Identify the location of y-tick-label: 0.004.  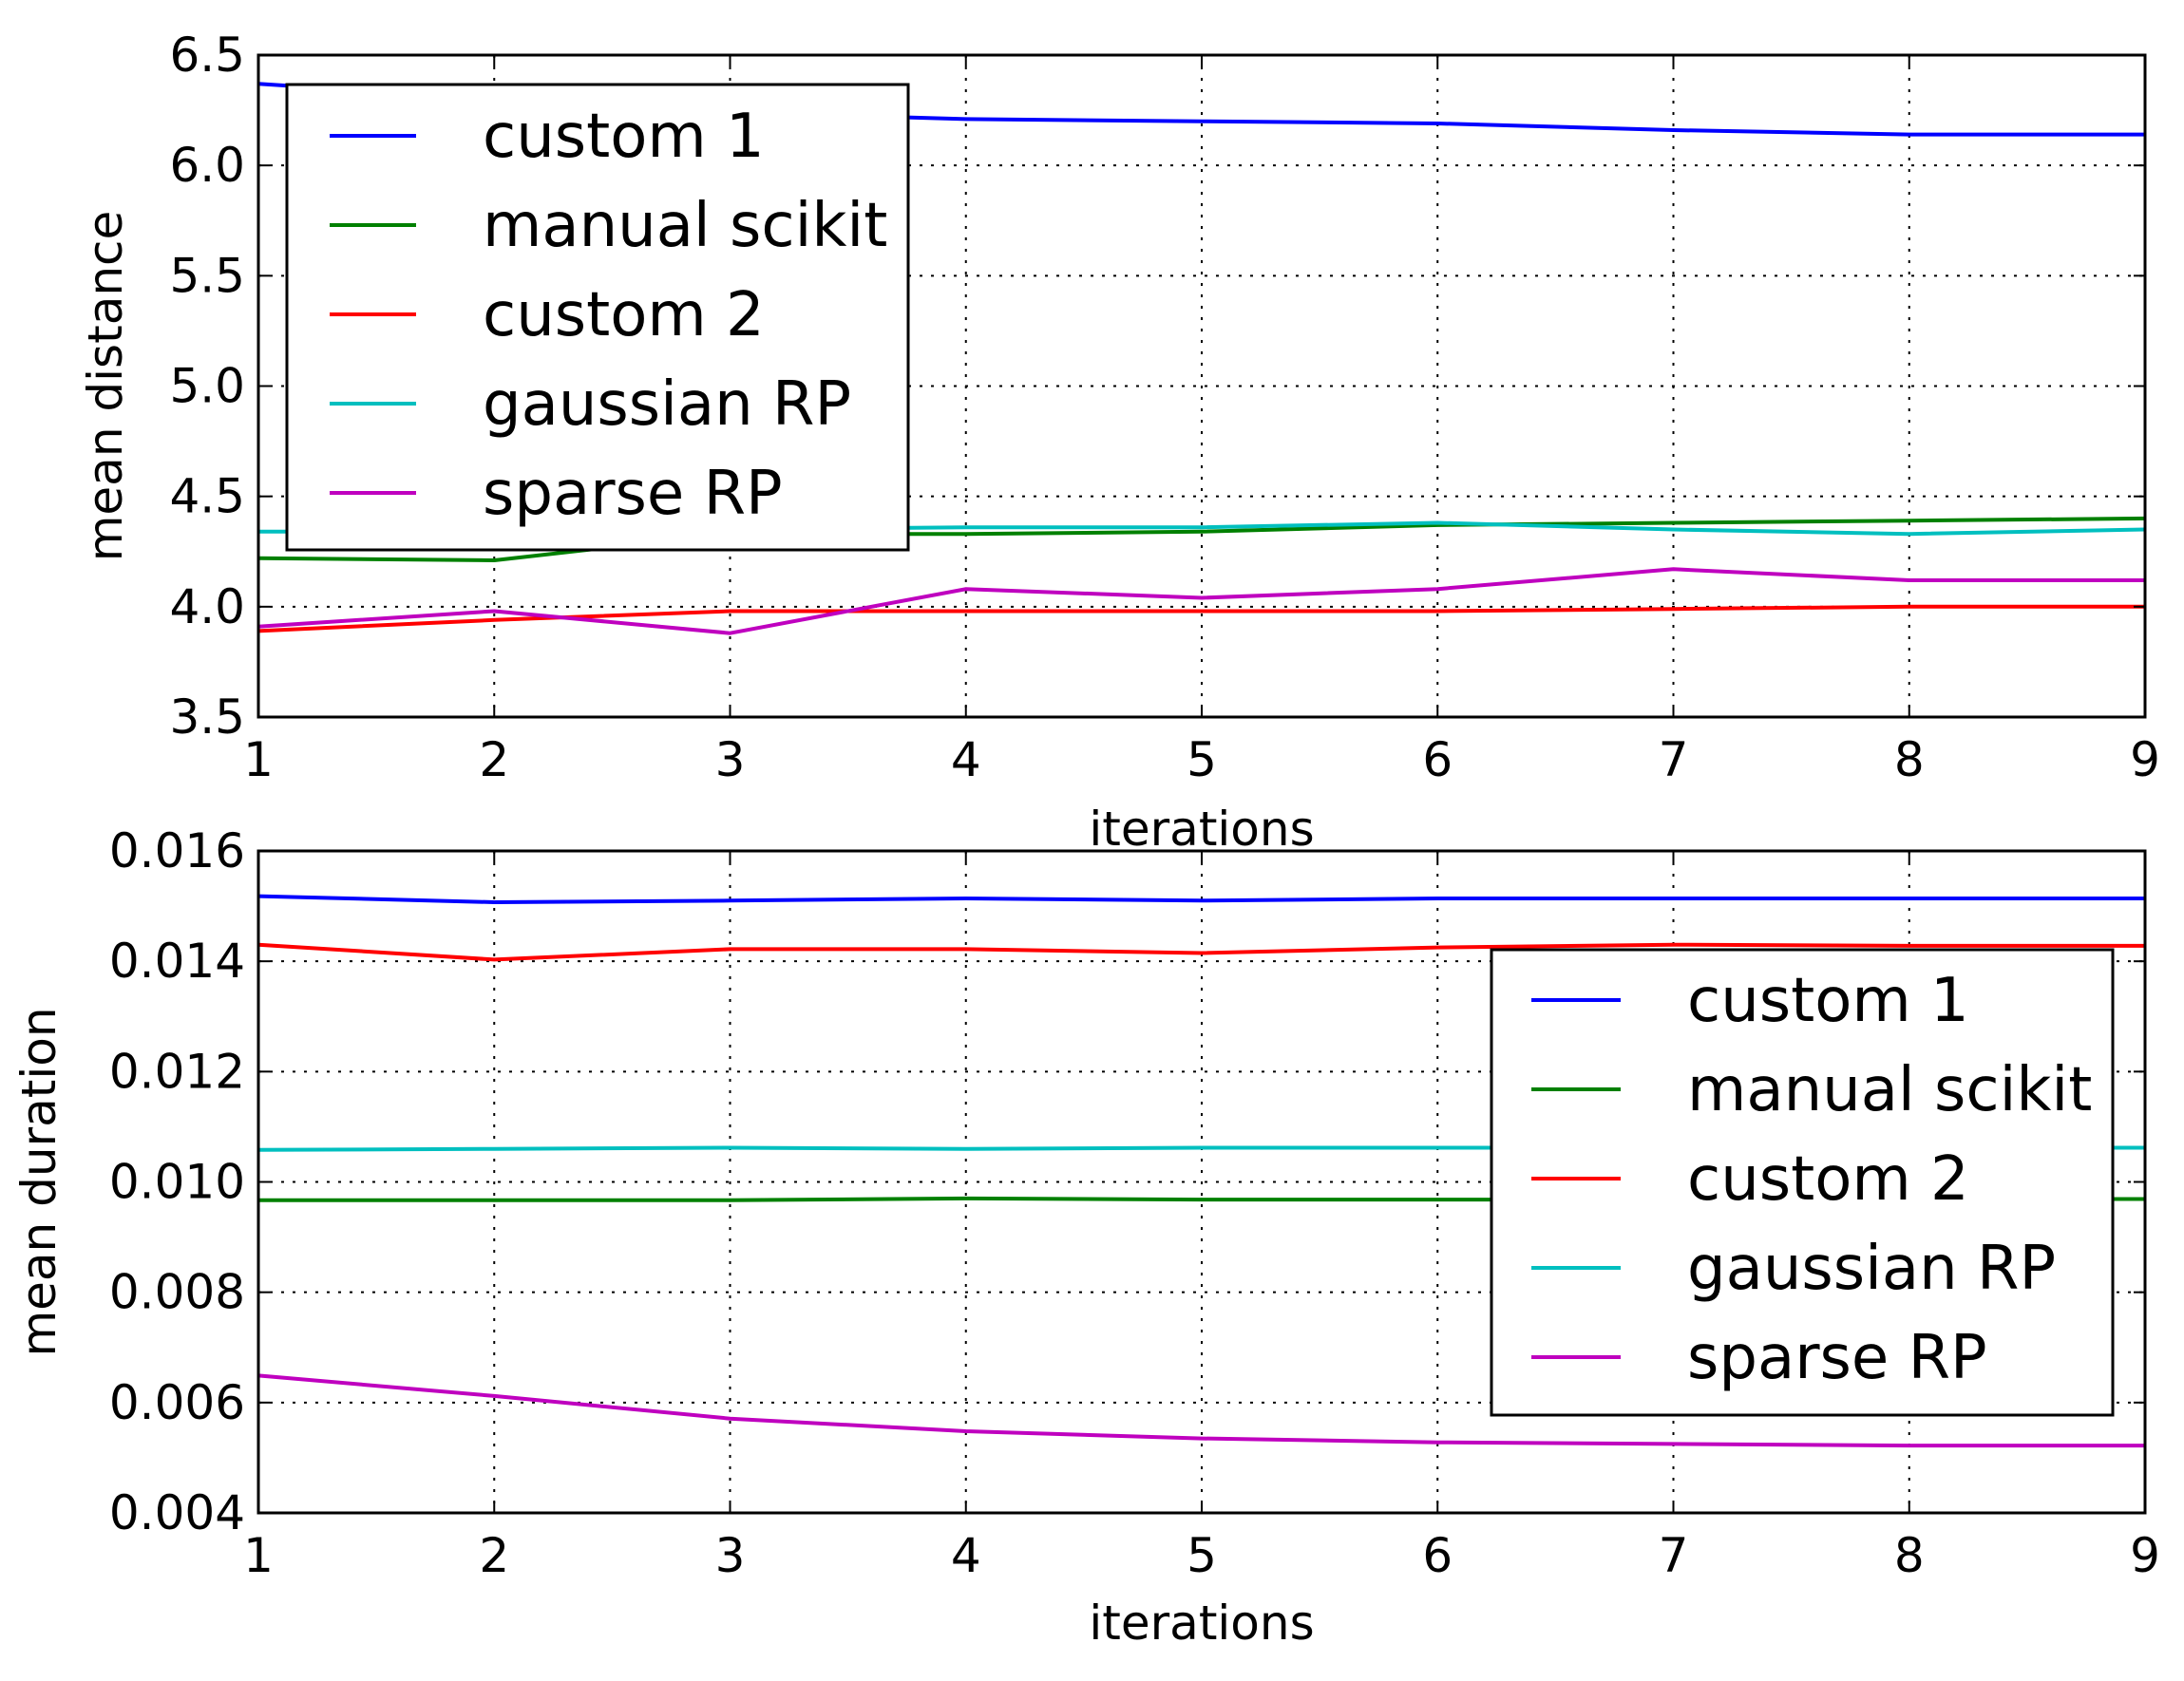
(177, 1512).